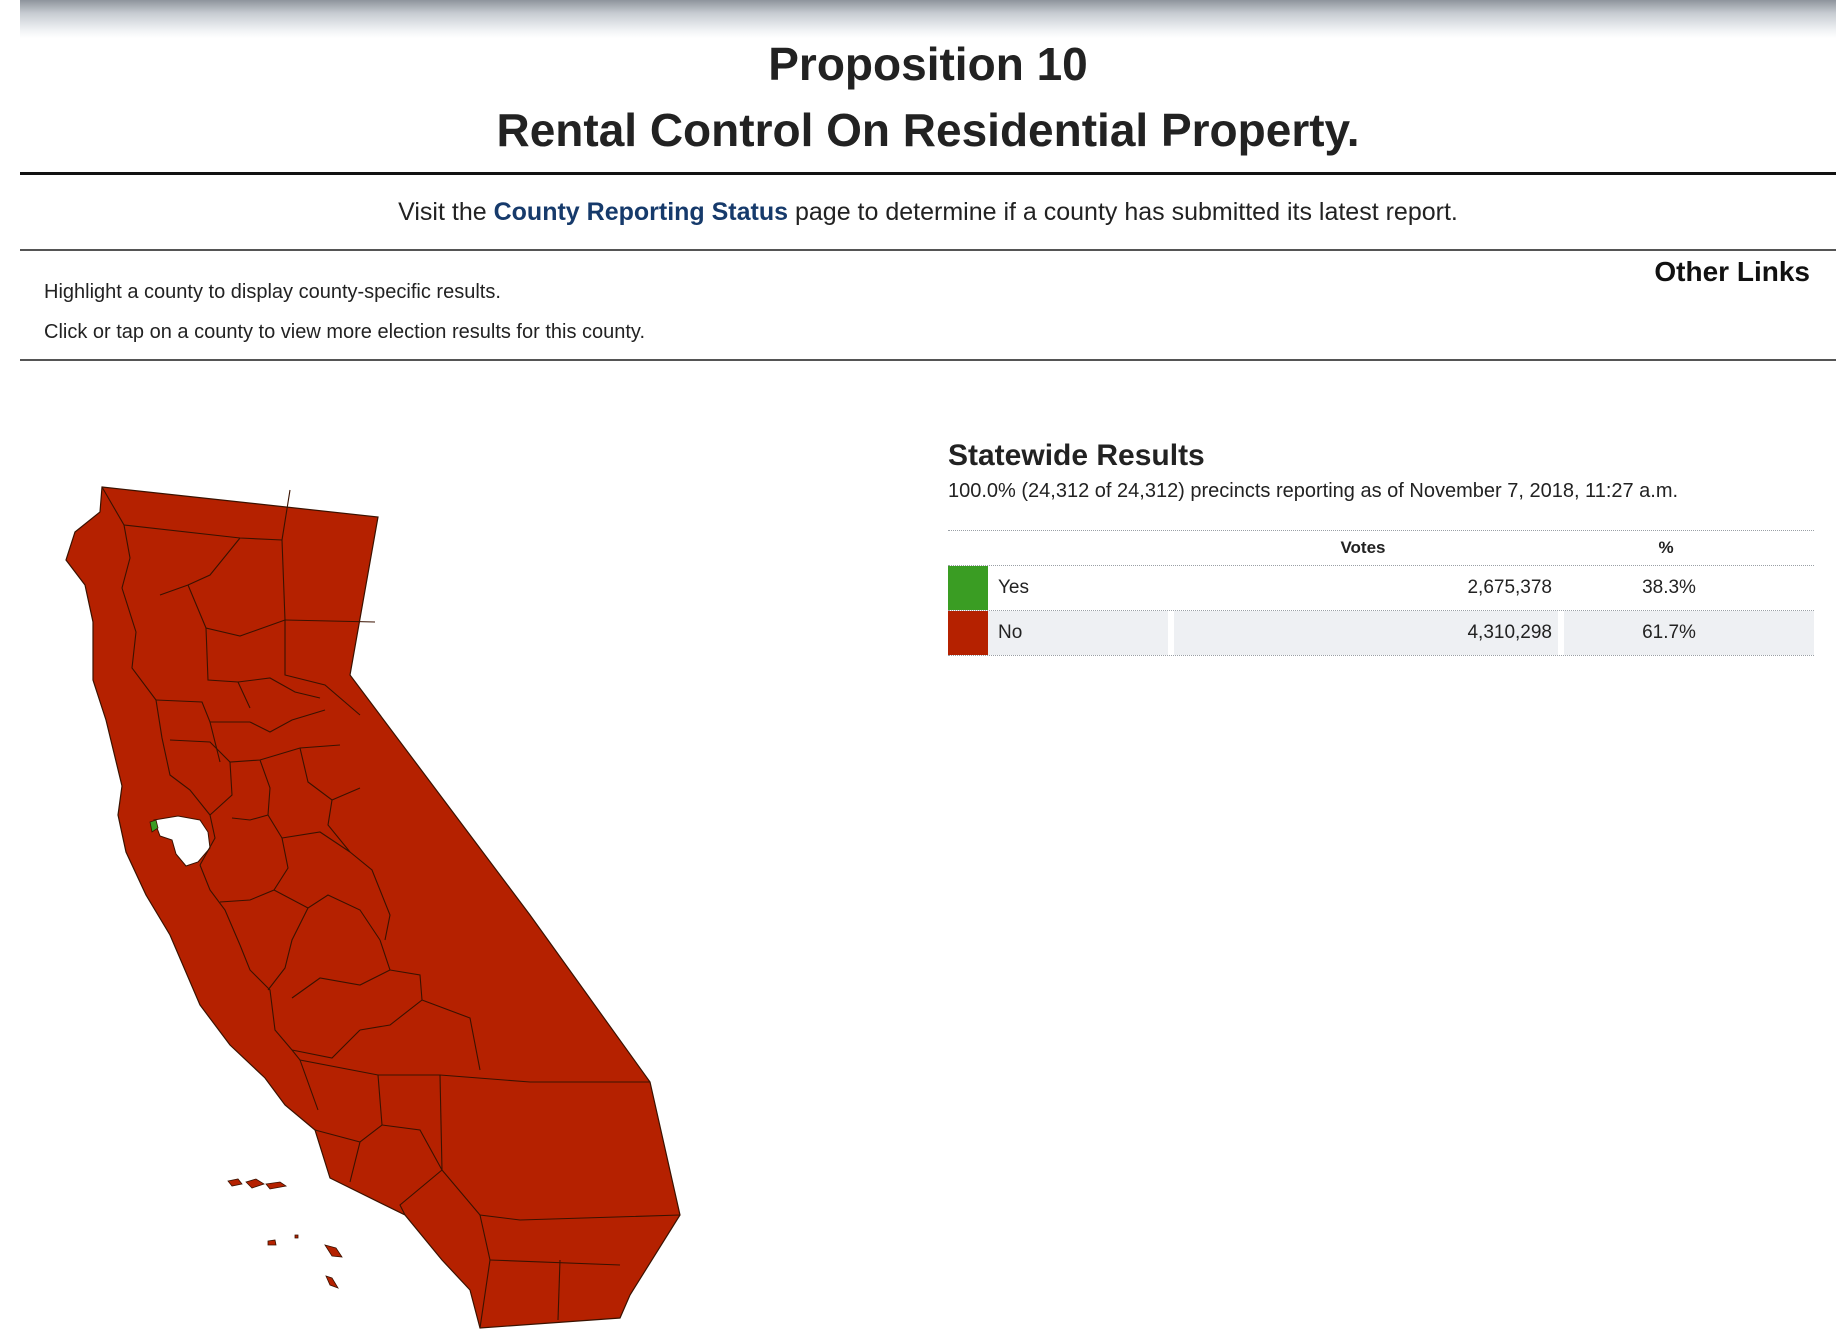  What do you see at coordinates (1666, 547) in the screenshot?
I see `percent-column-header: %` at bounding box center [1666, 547].